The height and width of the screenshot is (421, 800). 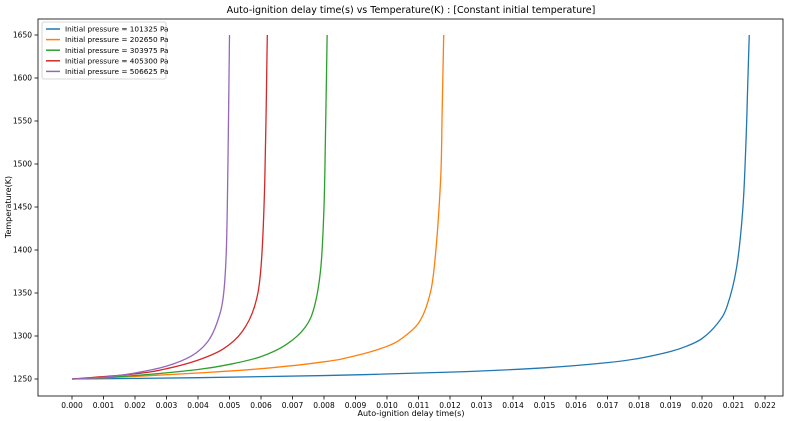 What do you see at coordinates (261, 405) in the screenshot?
I see `x-tick-label: 0.006` at bounding box center [261, 405].